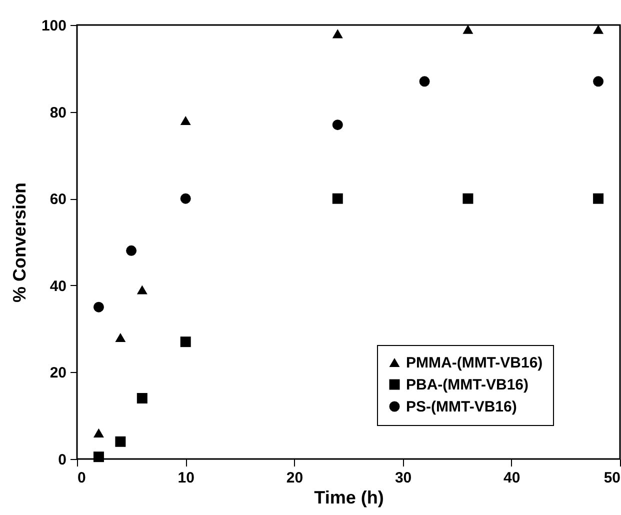 The height and width of the screenshot is (515, 621). I want to click on x-tick-label: 40, so click(512, 478).